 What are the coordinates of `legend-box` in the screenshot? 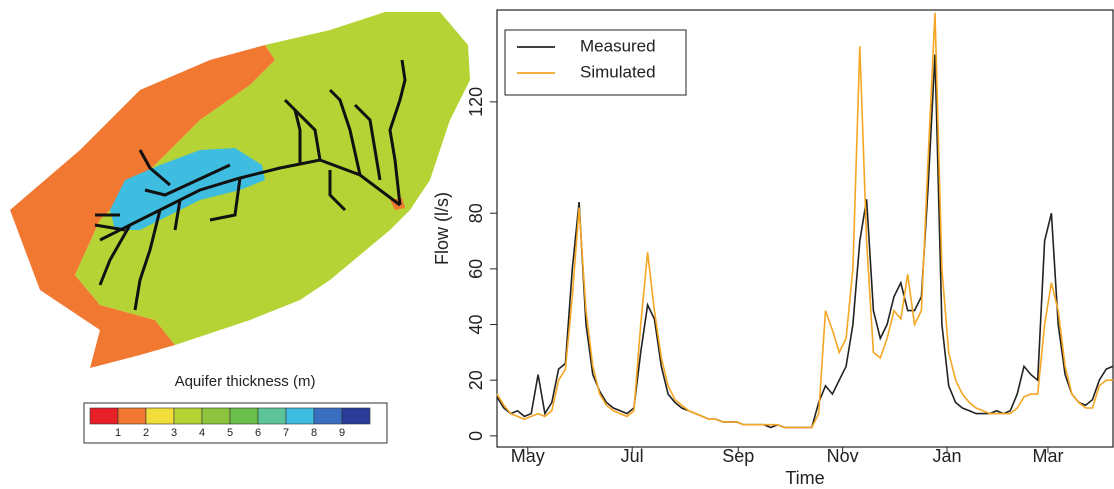 It's located at (595, 62).